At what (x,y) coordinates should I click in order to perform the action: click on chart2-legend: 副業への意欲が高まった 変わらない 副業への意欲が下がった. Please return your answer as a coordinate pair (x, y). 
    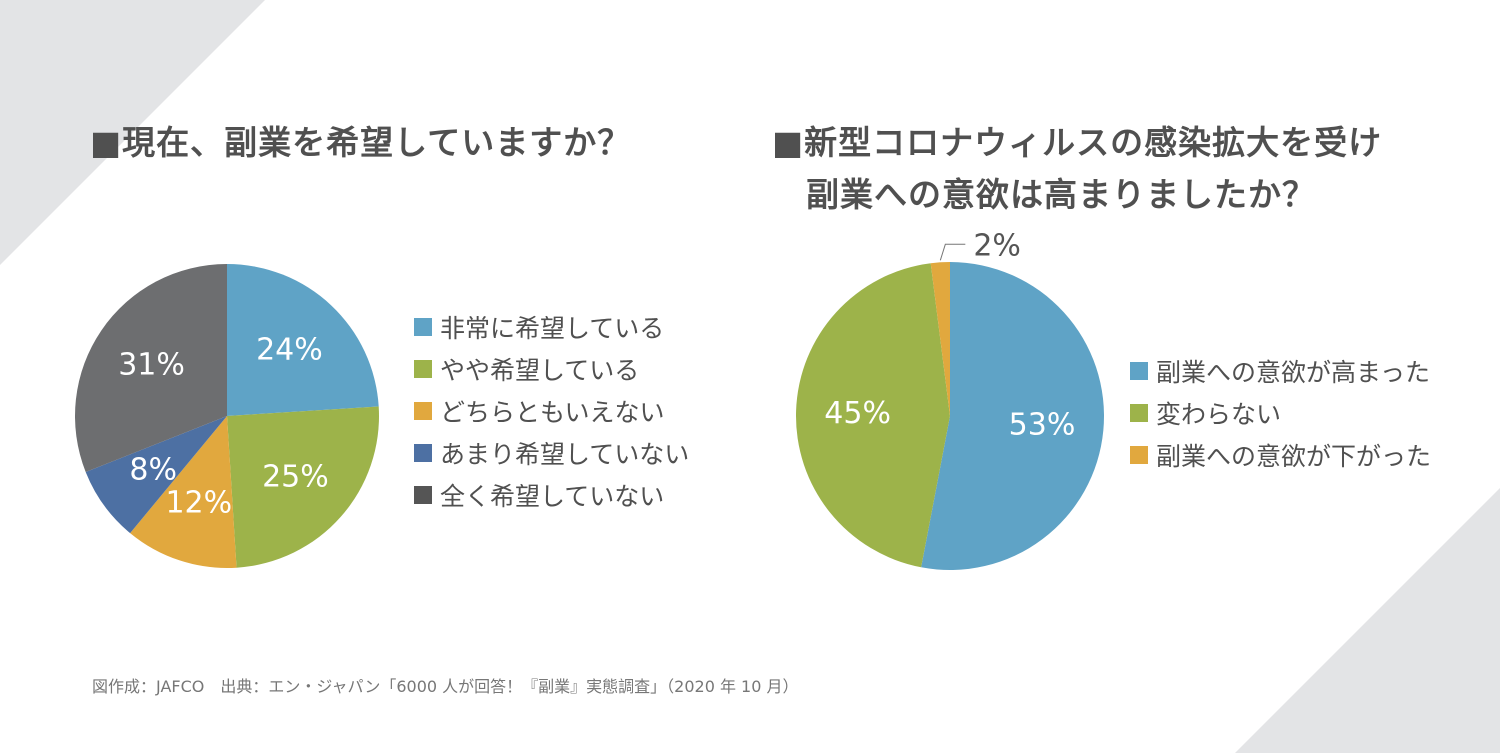
    Looking at the image, I should click on (1280, 413).